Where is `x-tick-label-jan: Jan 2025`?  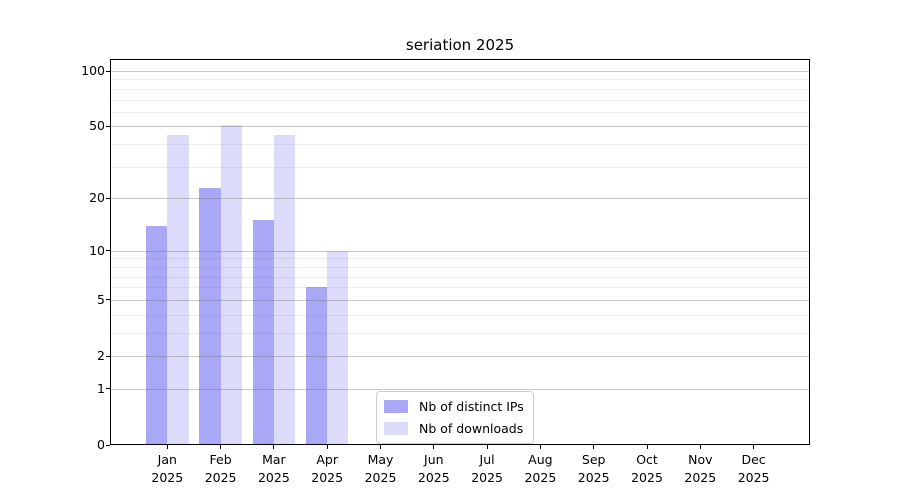
x-tick-label-jan: Jan 2025 is located at coordinates (167, 468).